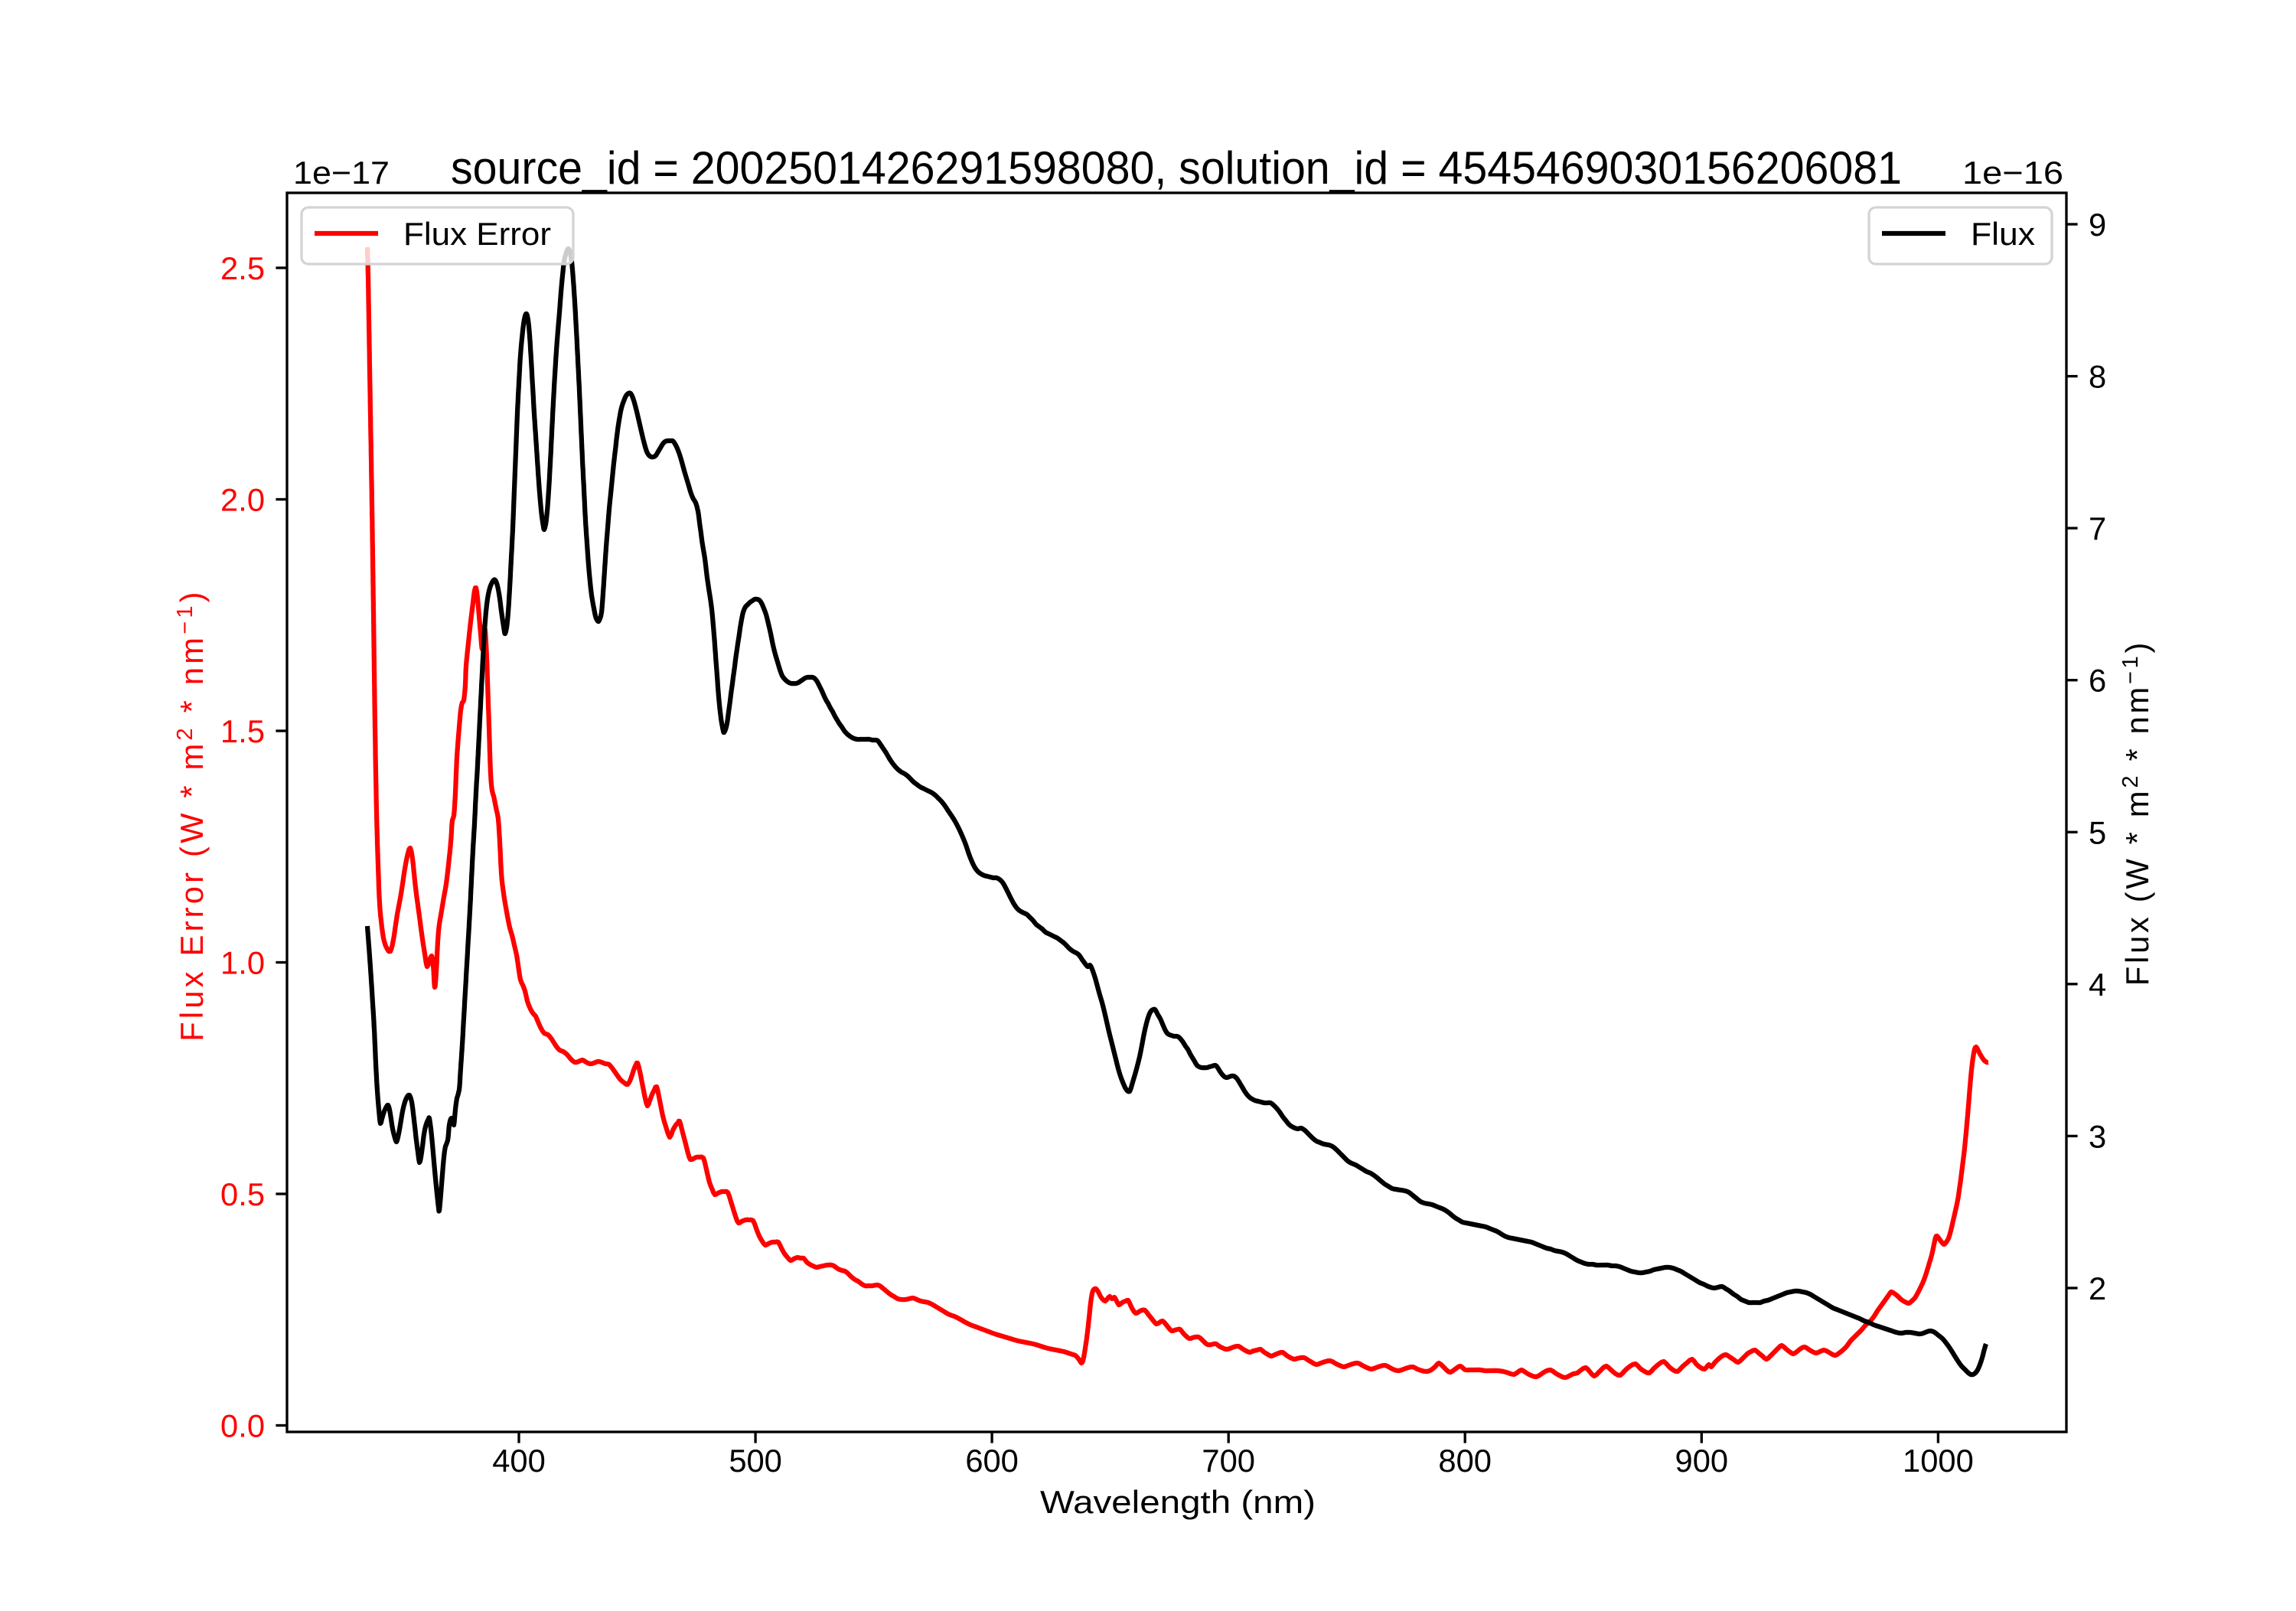 The height and width of the screenshot is (1611, 2296). What do you see at coordinates (2012, 173) in the screenshot?
I see `svg-text: 1e−16` at bounding box center [2012, 173].